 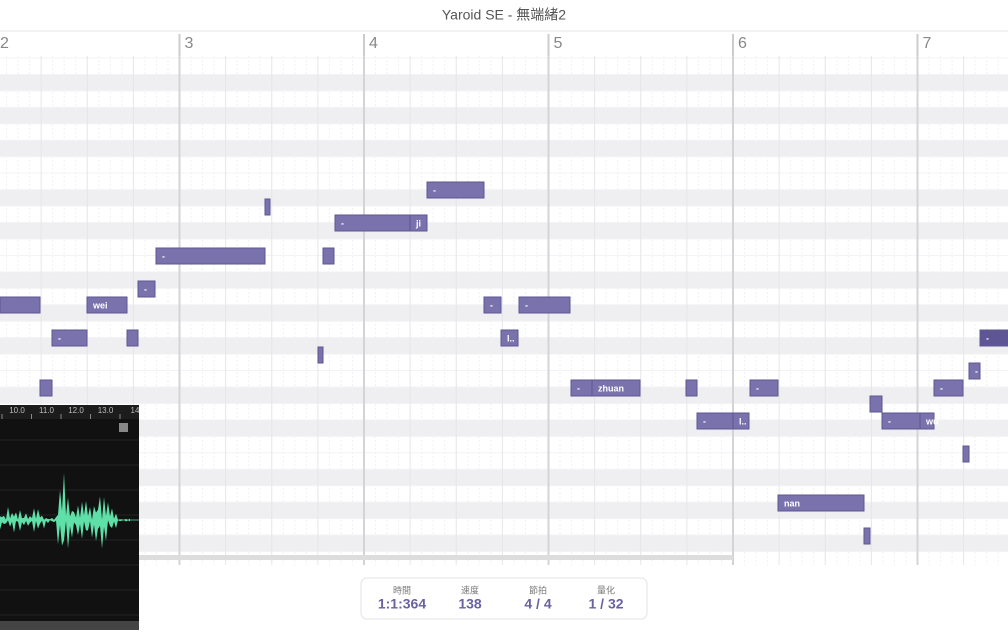 I want to click on waveform-tick: 12.0, so click(x=76, y=410).